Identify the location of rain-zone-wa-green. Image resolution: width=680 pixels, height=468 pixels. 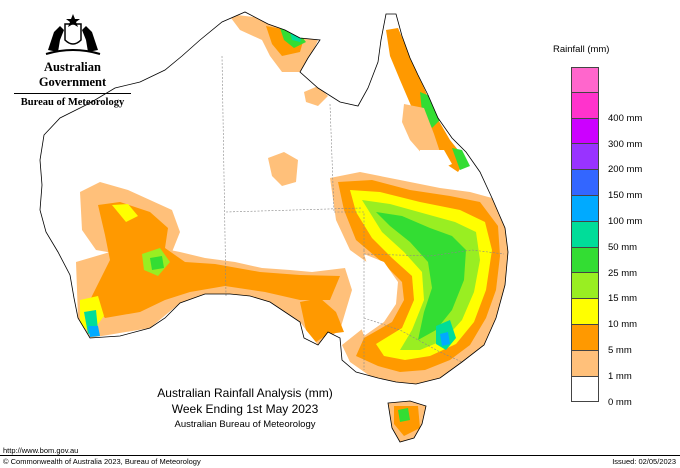
(157, 263).